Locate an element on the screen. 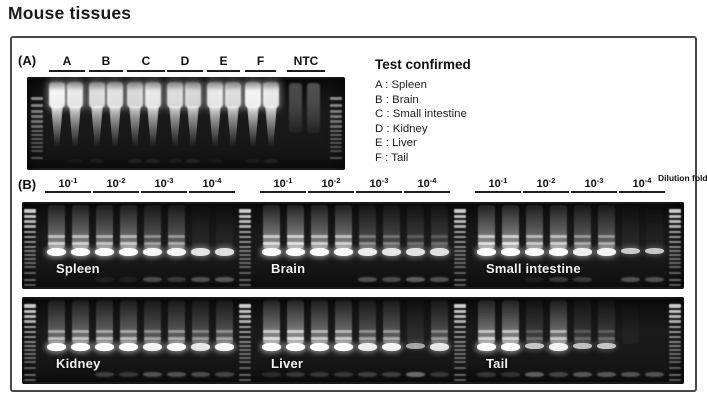 The width and height of the screenshot is (707, 400). dilution-label: 10-1 is located at coordinates (498, 184).